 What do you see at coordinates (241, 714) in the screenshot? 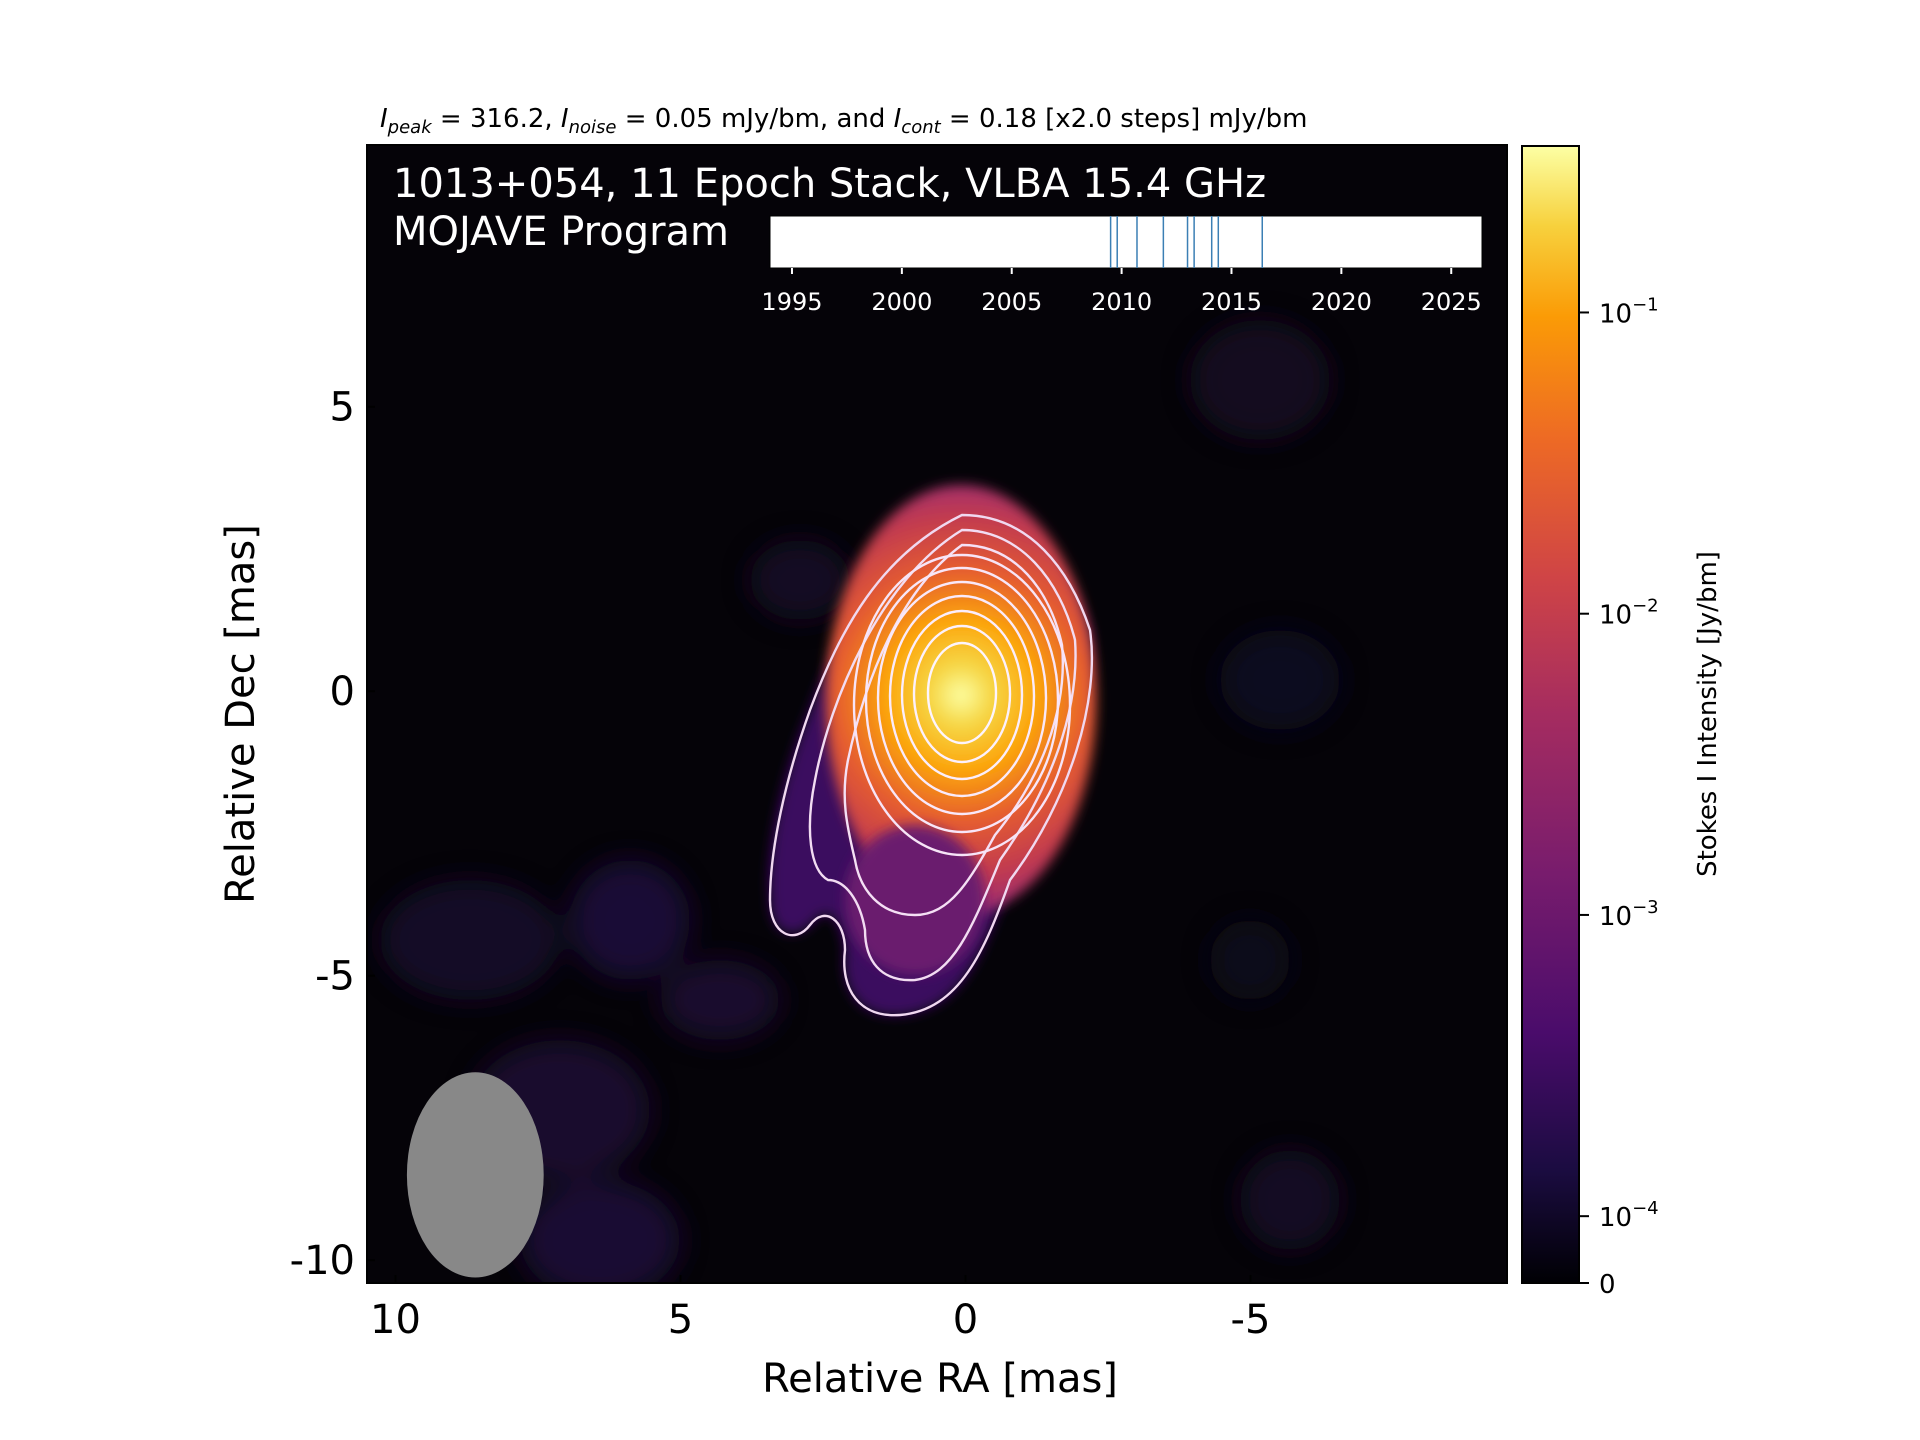
I see `y-axis-label: Relative Dec [mas]` at bounding box center [241, 714].